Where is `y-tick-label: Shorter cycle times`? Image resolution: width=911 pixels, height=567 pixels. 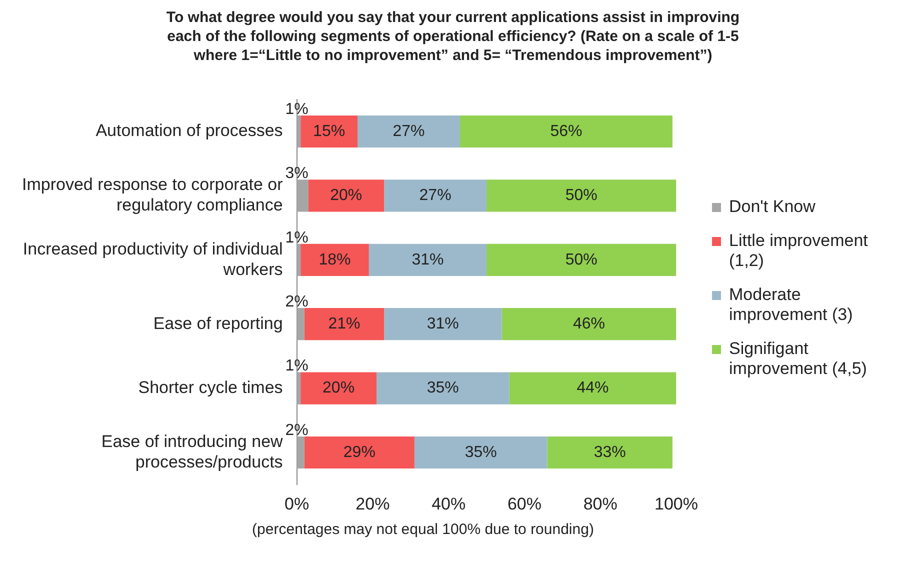 y-tick-label: Shorter cycle times is located at coordinates (210, 387).